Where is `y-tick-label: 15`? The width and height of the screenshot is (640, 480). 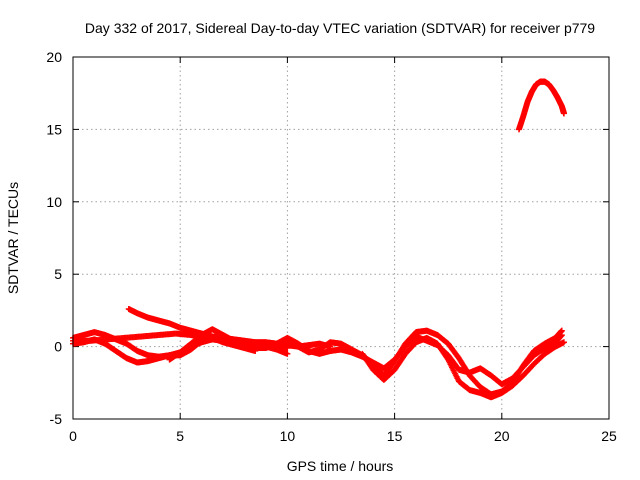
y-tick-label: 15 is located at coordinates (54, 129).